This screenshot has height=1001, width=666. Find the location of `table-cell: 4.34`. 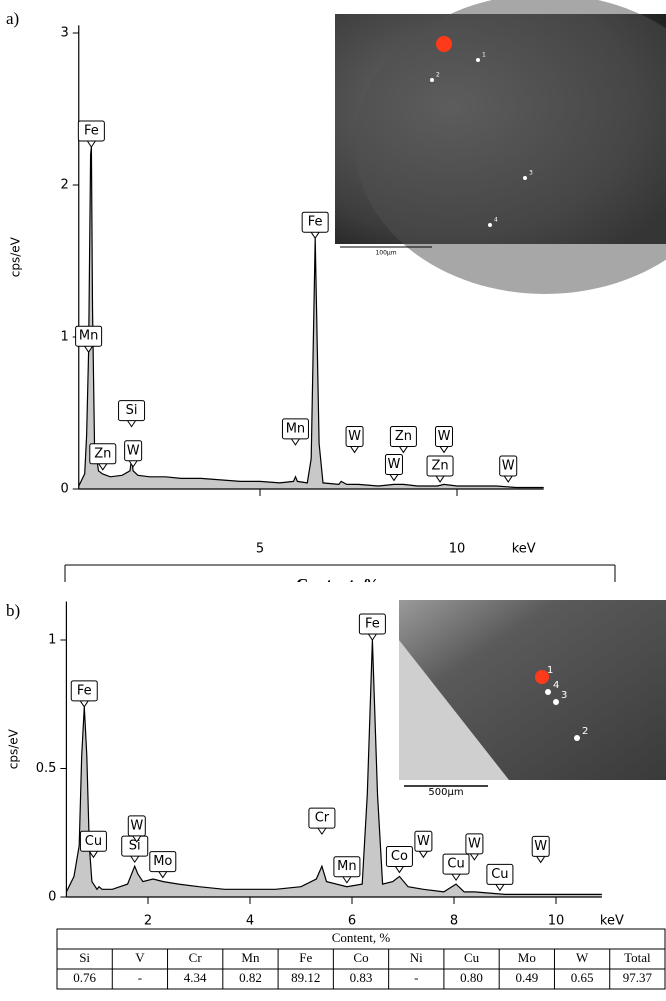

table-cell: 4.34 is located at coordinates (195, 977).